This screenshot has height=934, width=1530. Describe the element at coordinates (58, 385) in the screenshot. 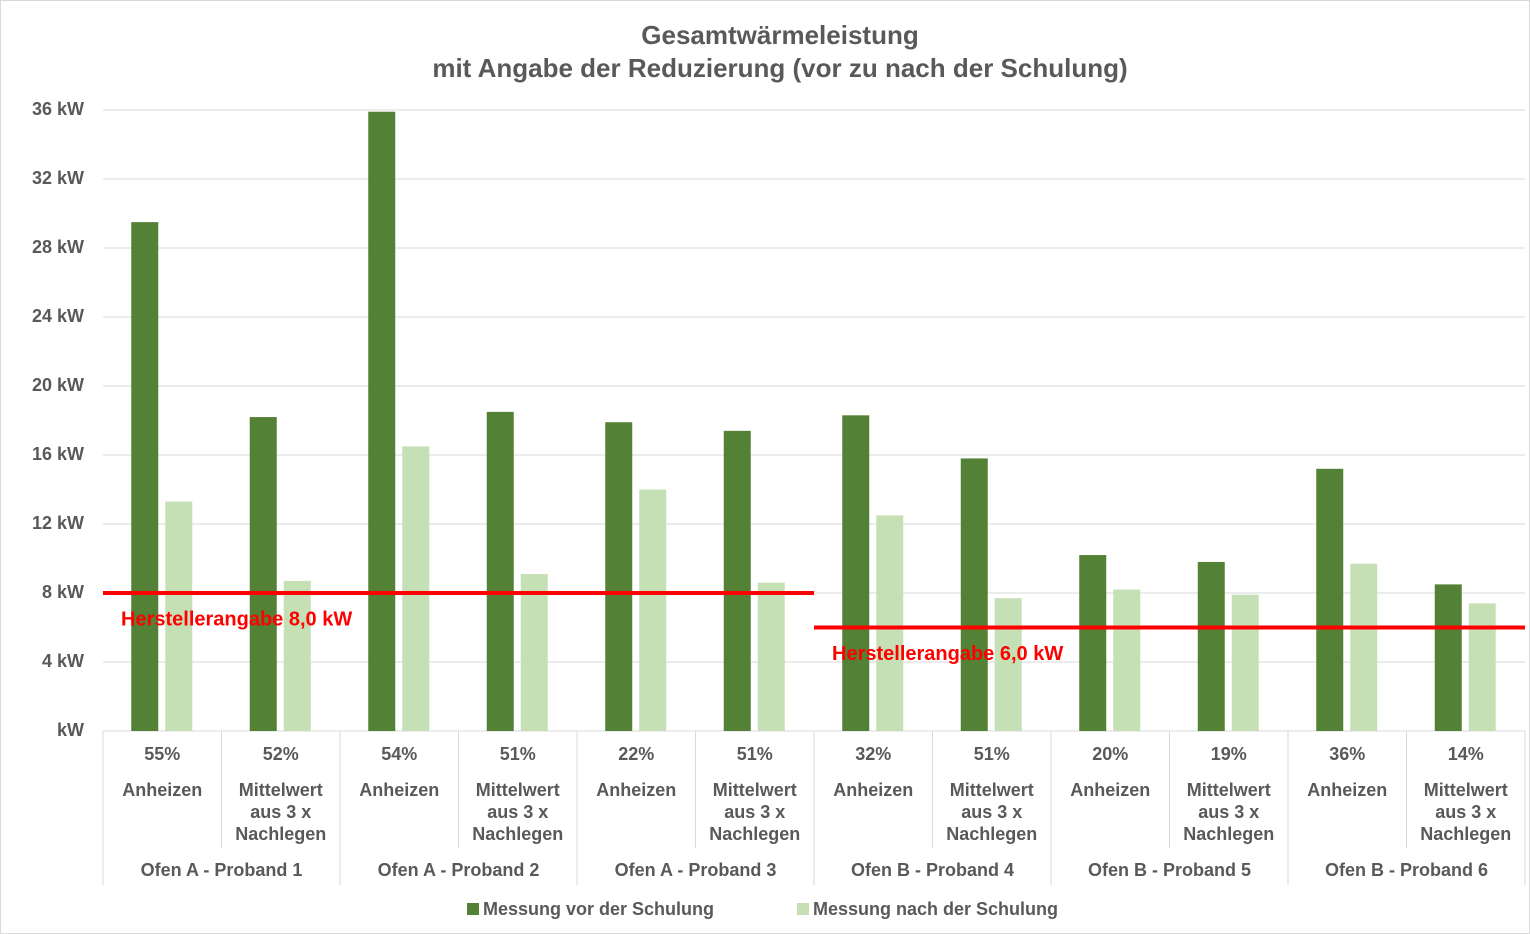

I see `y-tick-label: 20 kW` at that location.